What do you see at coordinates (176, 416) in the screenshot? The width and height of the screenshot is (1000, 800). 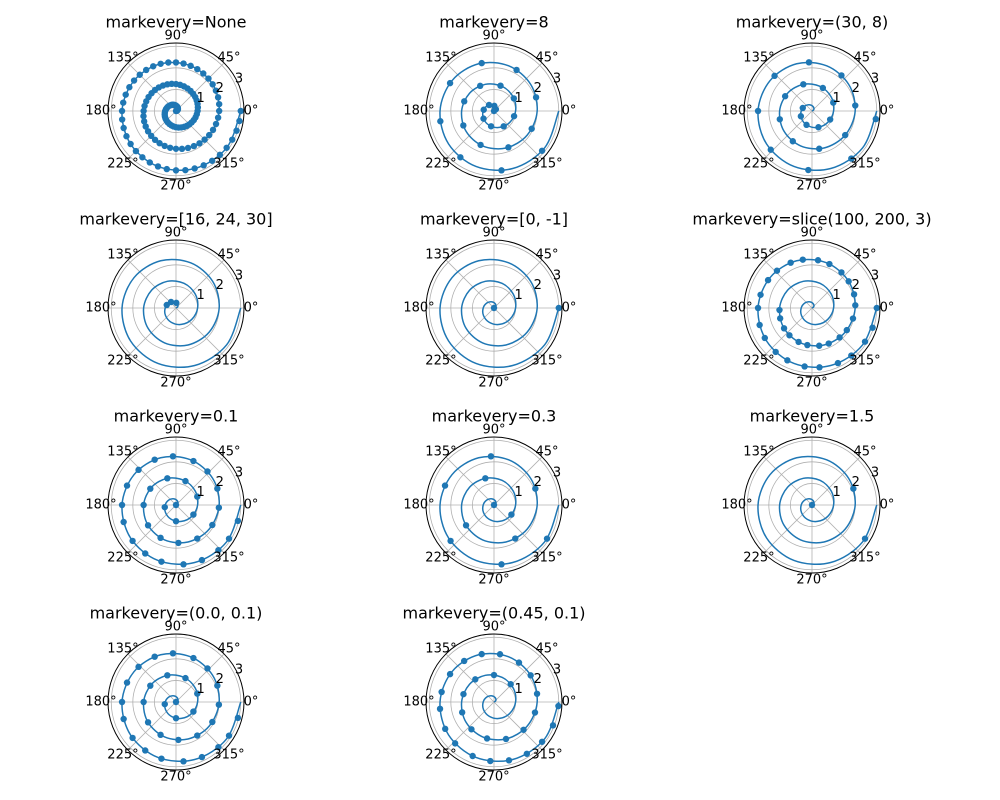 I see `chart-title: markevery=0.1` at bounding box center [176, 416].